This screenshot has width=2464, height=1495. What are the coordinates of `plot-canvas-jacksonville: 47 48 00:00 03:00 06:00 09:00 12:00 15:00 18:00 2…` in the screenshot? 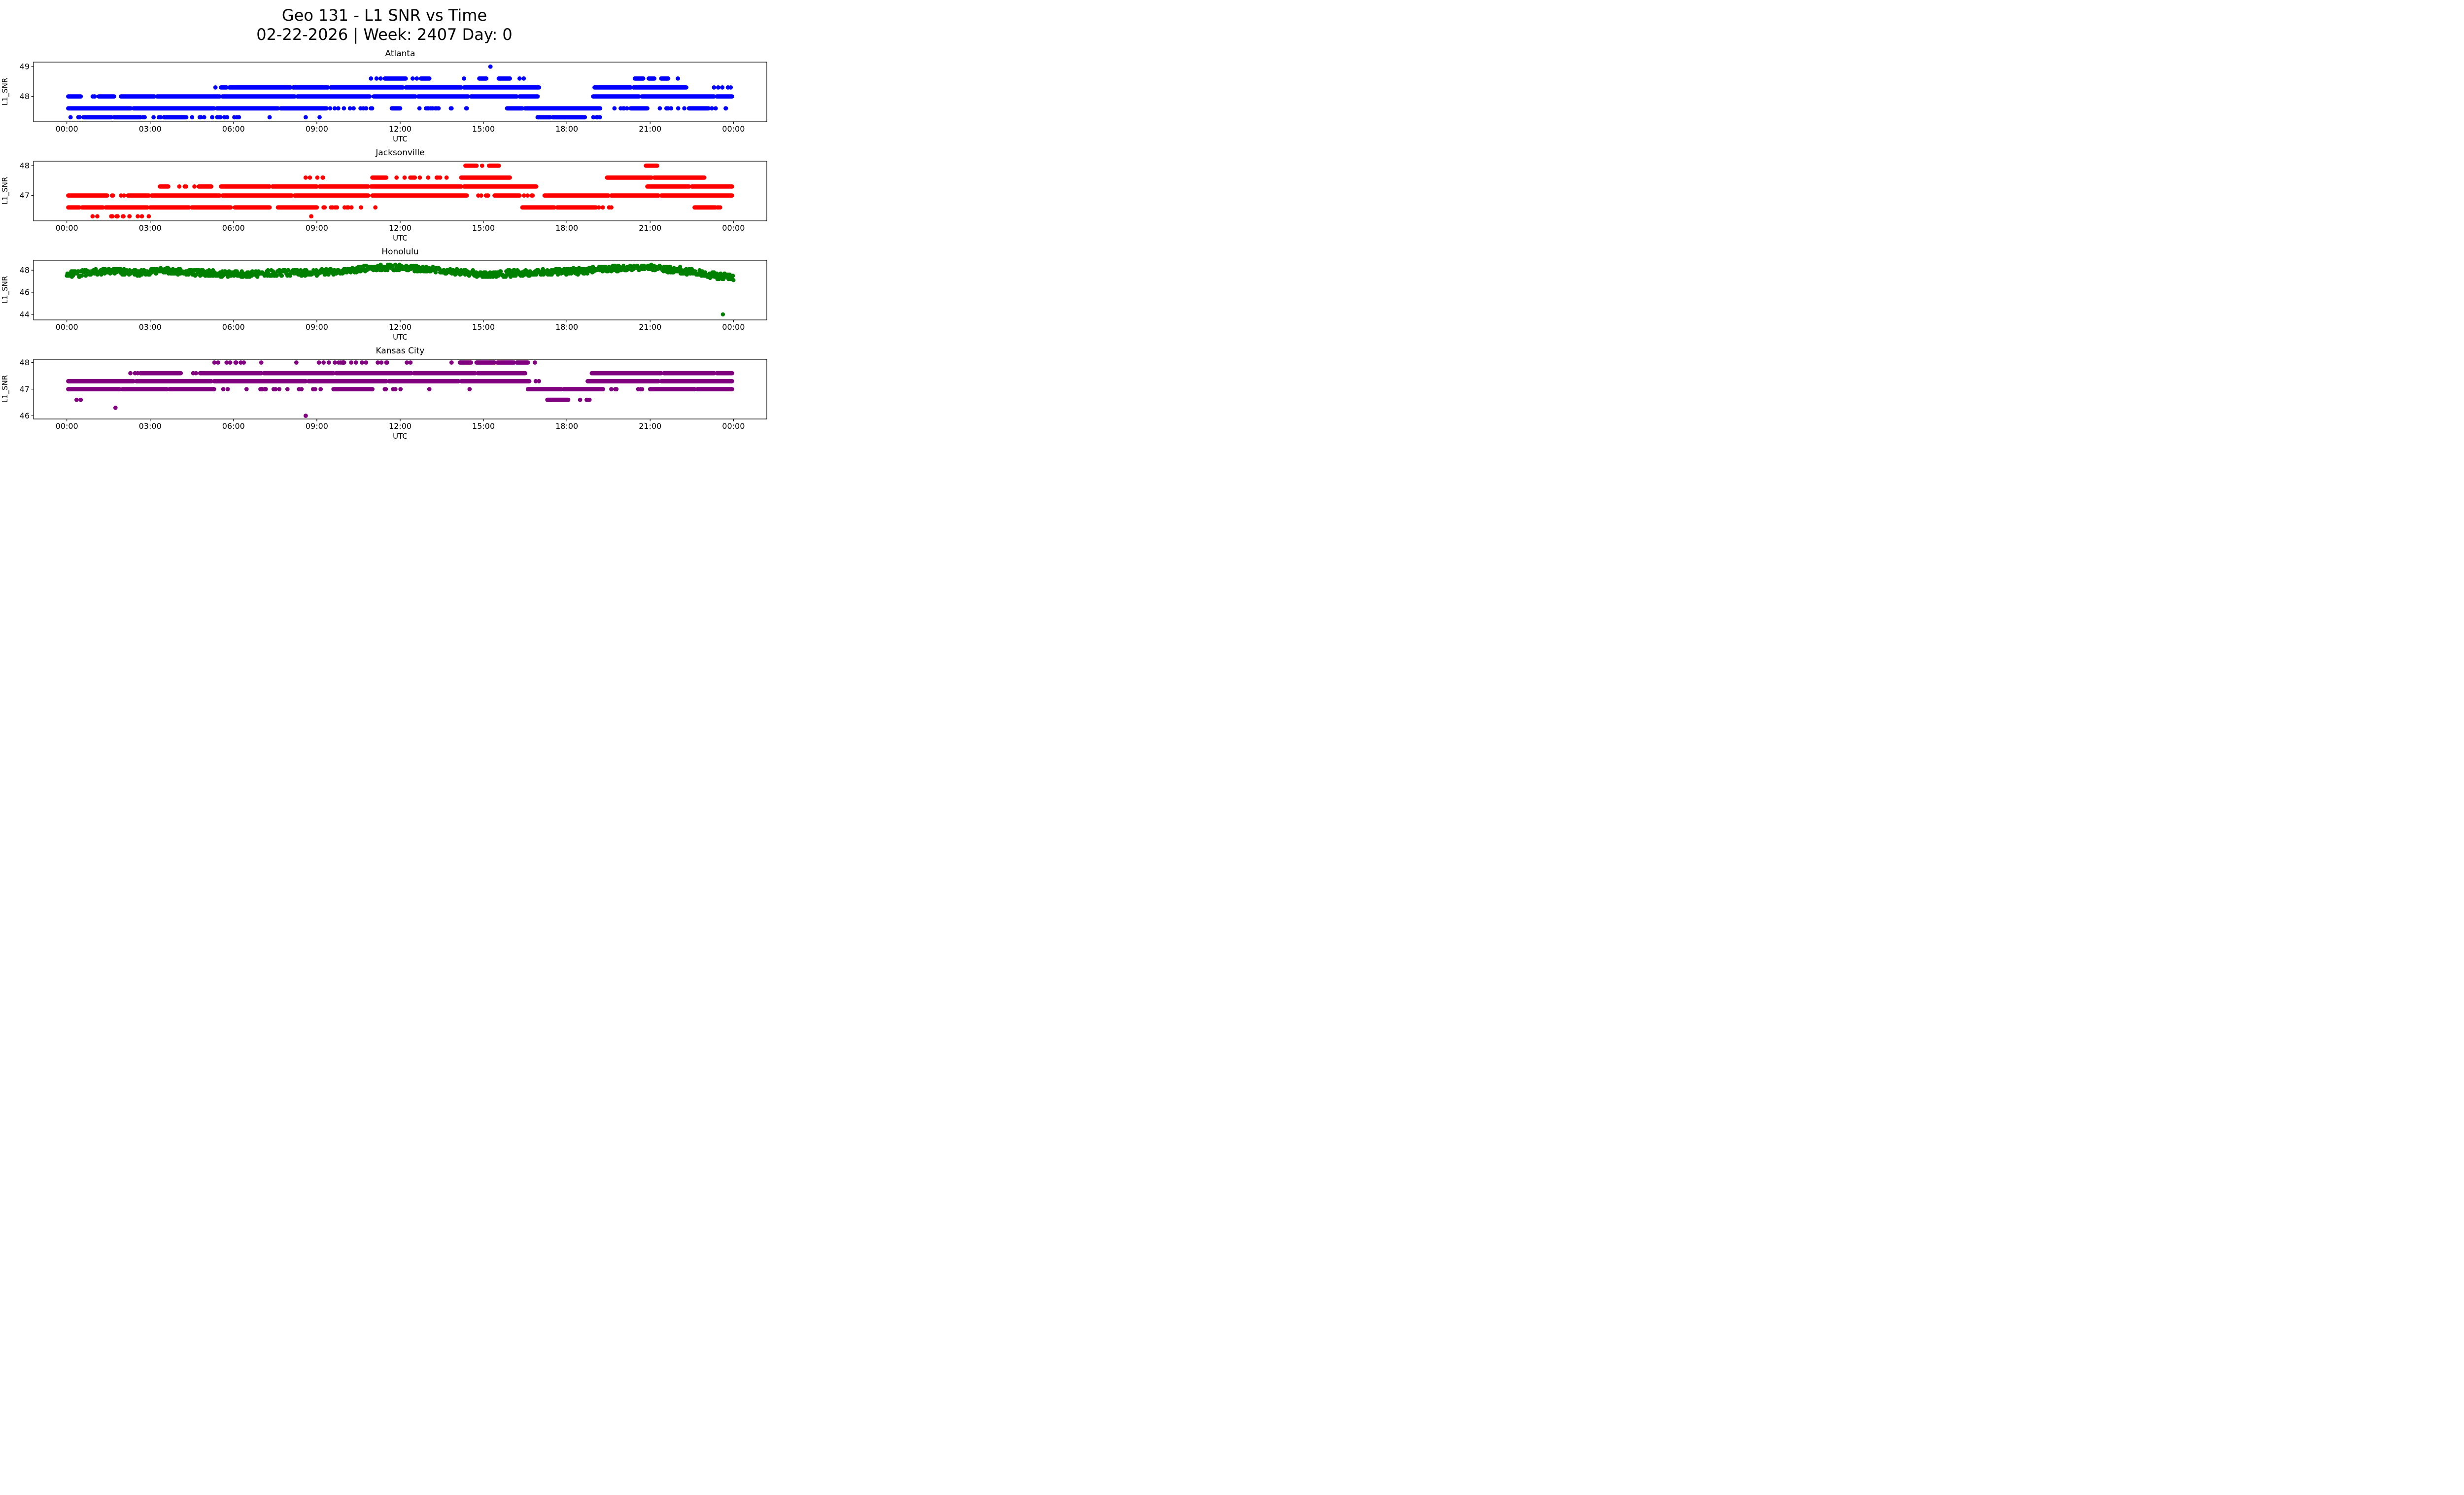 It's located at (393, 197).